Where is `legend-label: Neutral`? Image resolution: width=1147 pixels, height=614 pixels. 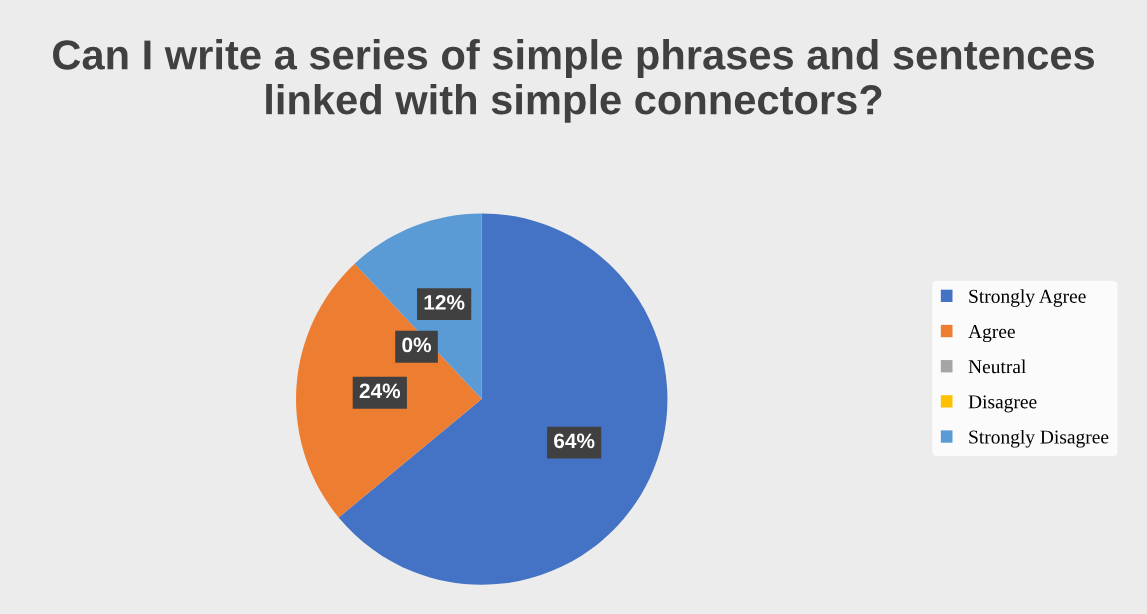
legend-label: Neutral is located at coordinates (997, 366).